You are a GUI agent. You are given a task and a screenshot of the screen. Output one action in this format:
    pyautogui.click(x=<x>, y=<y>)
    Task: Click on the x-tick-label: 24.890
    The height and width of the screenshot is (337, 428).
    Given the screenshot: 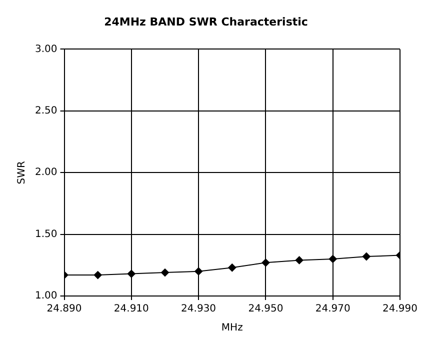 What is the action you would take?
    pyautogui.click(x=64, y=309)
    